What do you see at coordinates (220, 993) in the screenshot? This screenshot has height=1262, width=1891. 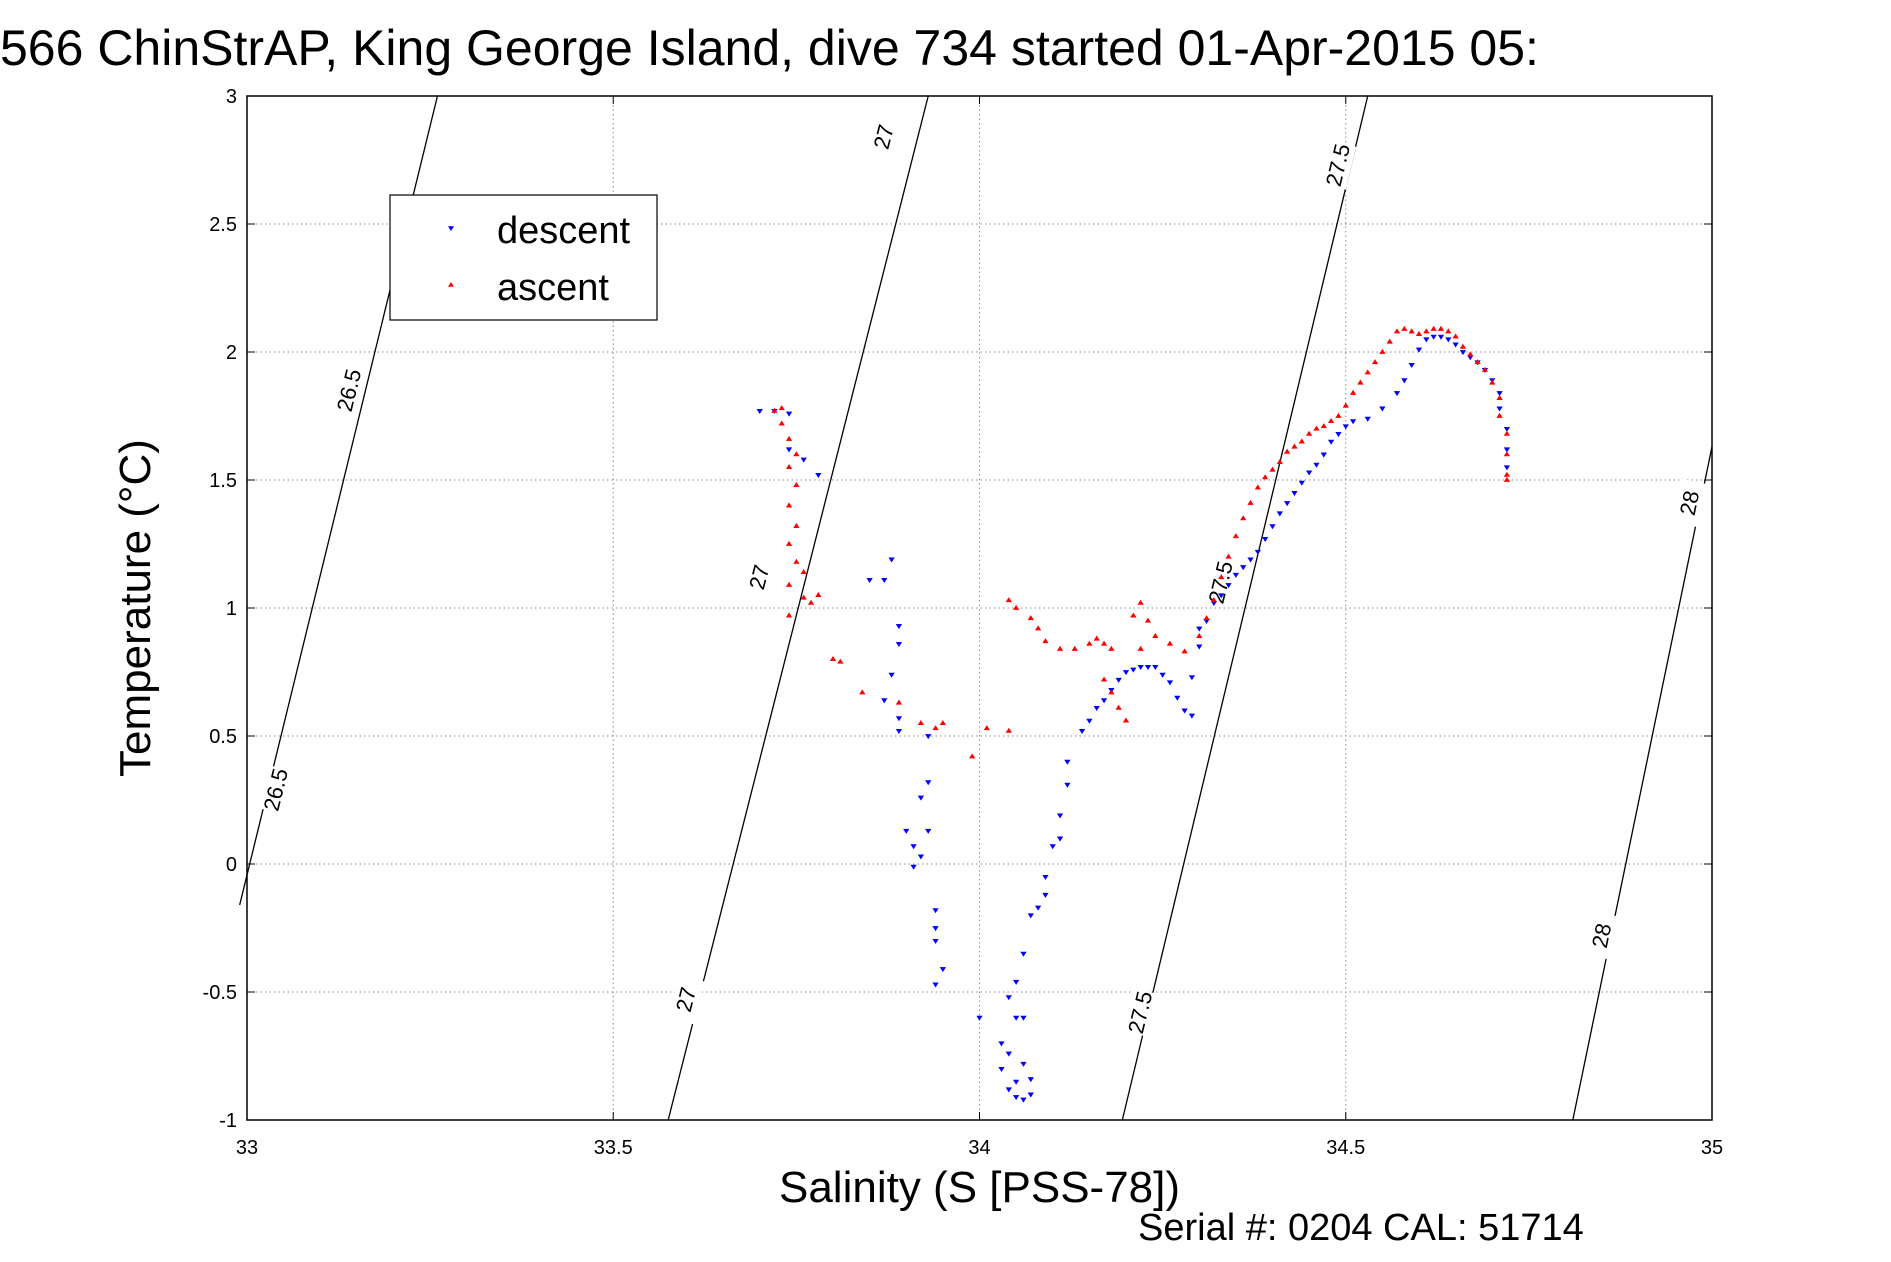 I see `y-tick-label: -0.5` at bounding box center [220, 993].